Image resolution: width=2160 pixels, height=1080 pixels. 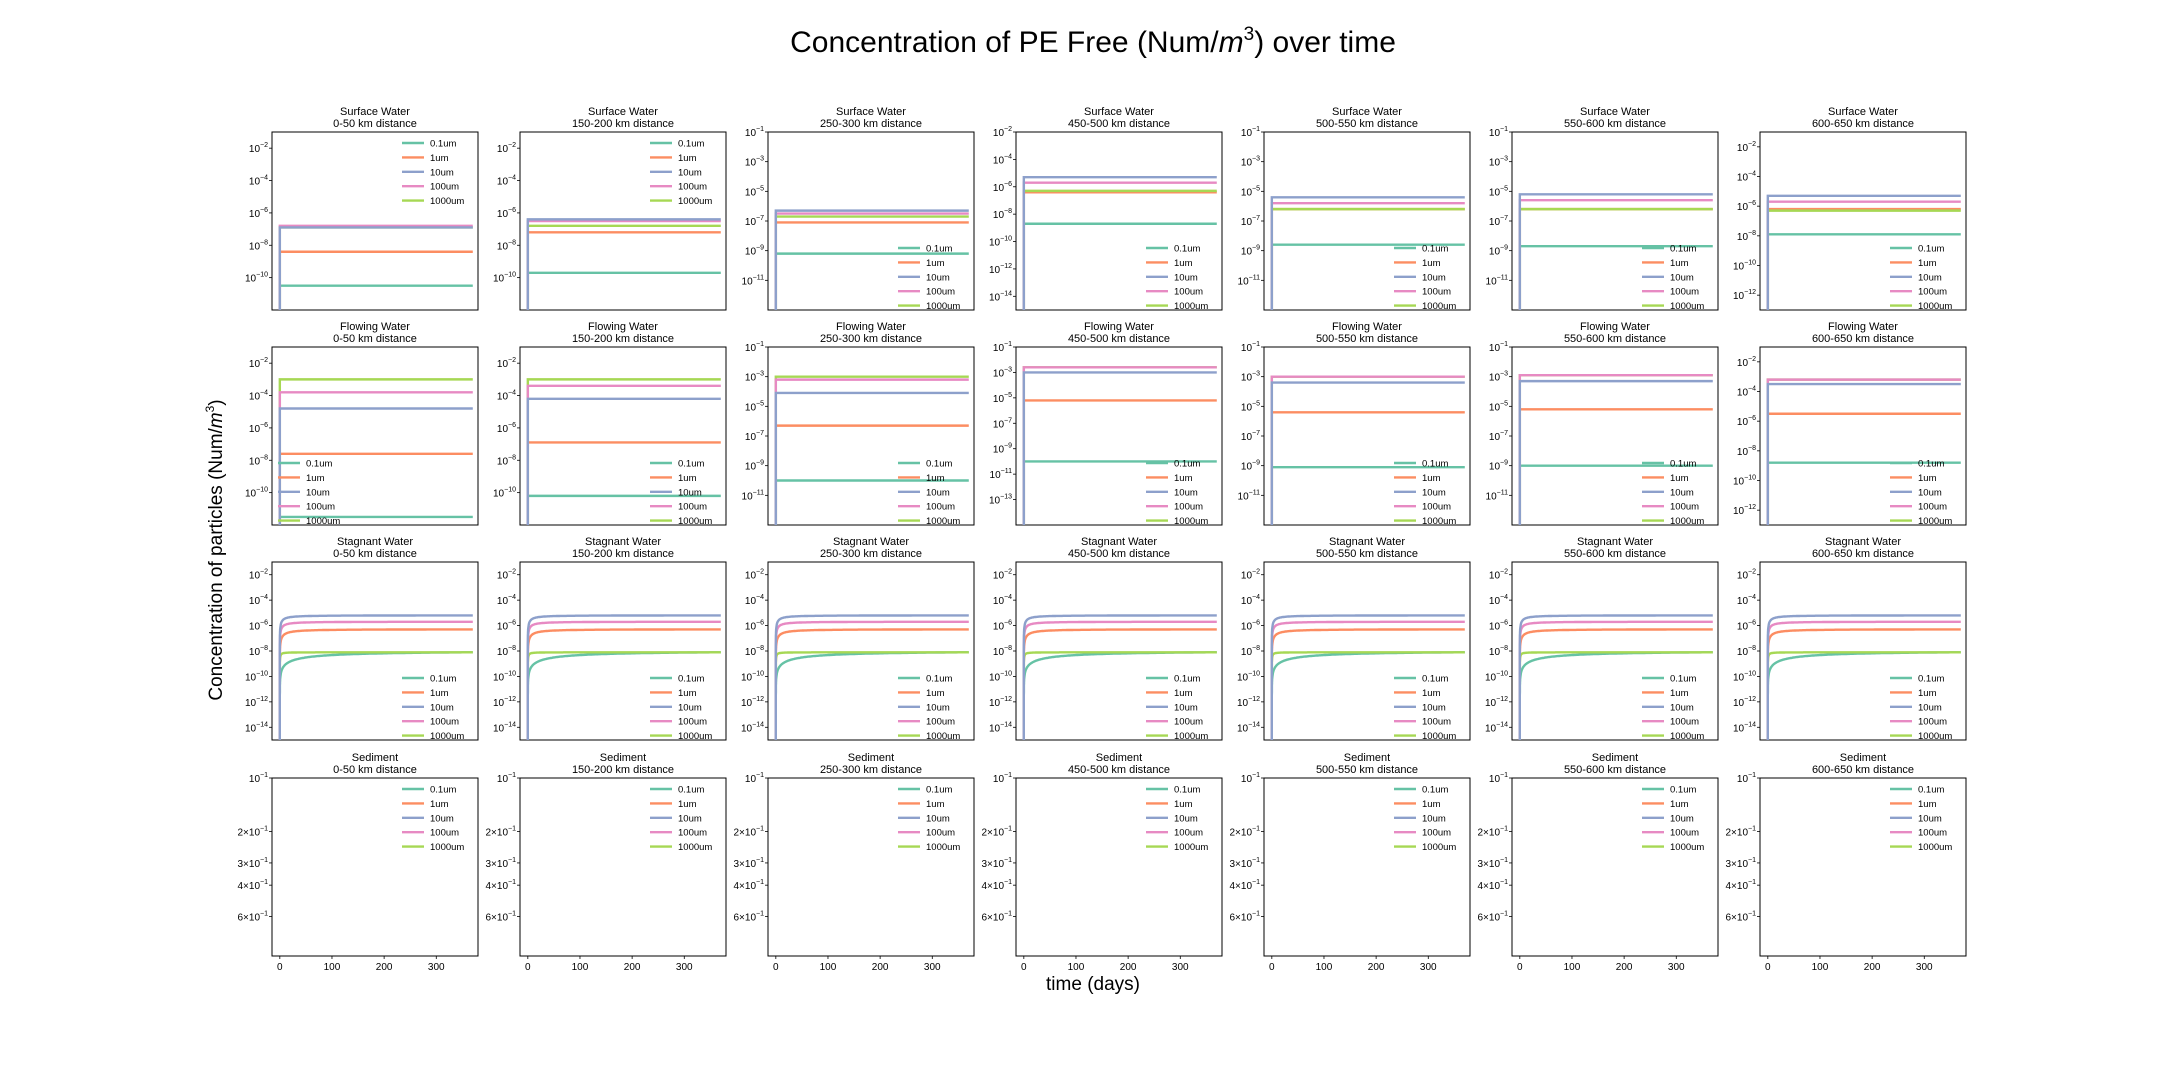 I want to click on panel-frame, so click(x=1119, y=436).